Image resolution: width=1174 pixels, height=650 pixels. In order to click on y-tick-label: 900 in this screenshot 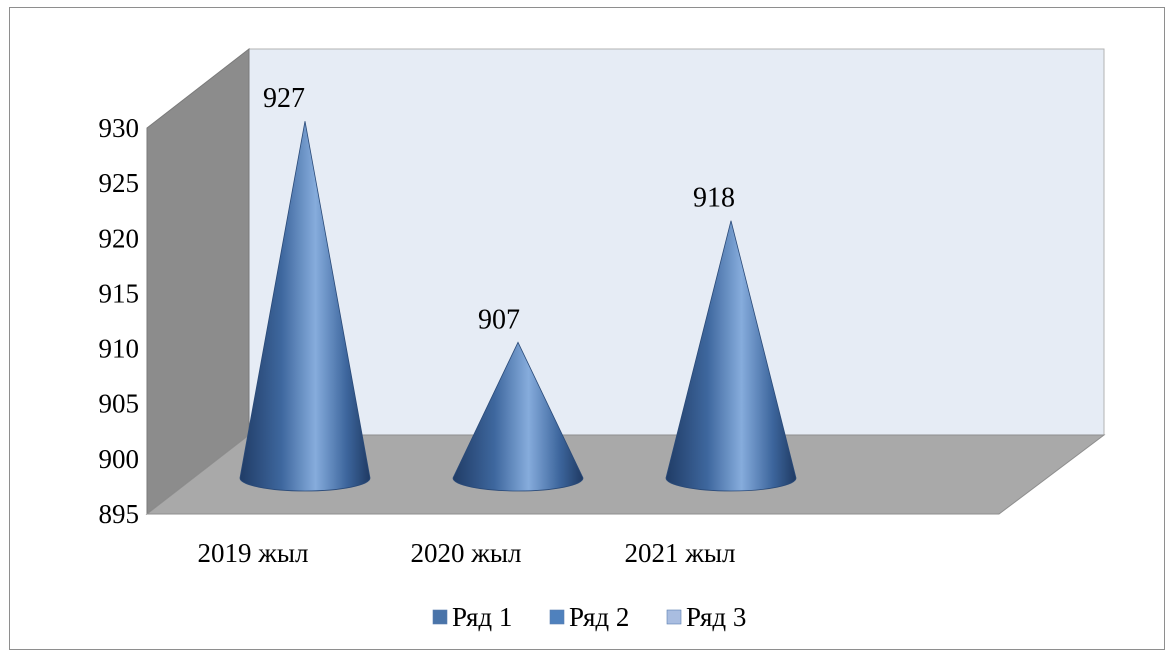, I will do `click(119, 459)`.